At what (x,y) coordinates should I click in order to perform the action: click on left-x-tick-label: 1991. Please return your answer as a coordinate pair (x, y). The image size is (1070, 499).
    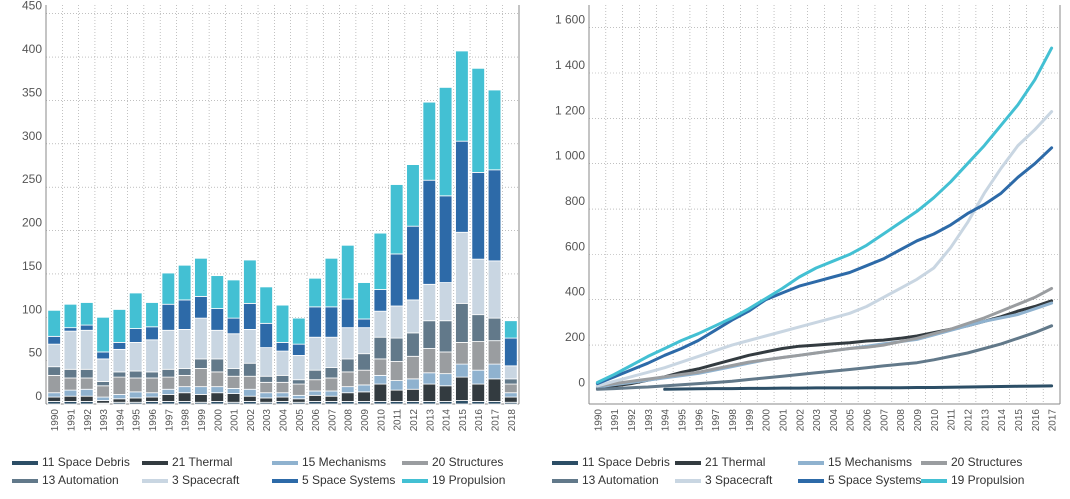
    Looking at the image, I should click on (71, 420).